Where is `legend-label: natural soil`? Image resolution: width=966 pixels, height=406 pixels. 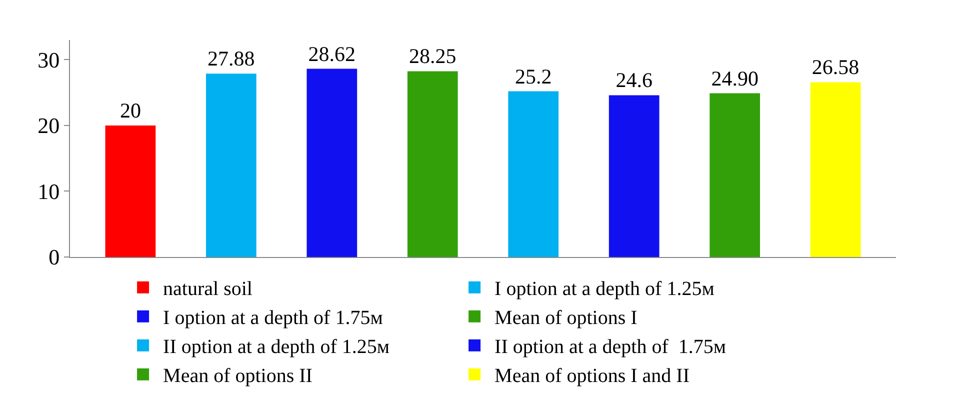 legend-label: natural soil is located at coordinates (208, 289).